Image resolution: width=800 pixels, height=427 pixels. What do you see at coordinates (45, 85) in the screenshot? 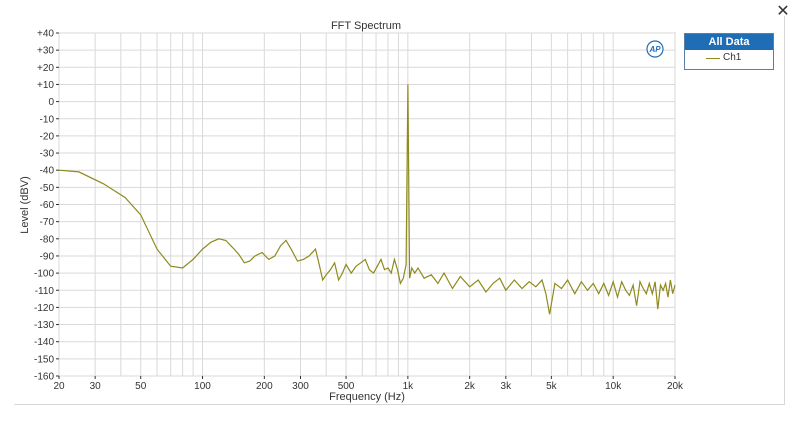
I see `y-tick-label: +10` at bounding box center [45, 85].